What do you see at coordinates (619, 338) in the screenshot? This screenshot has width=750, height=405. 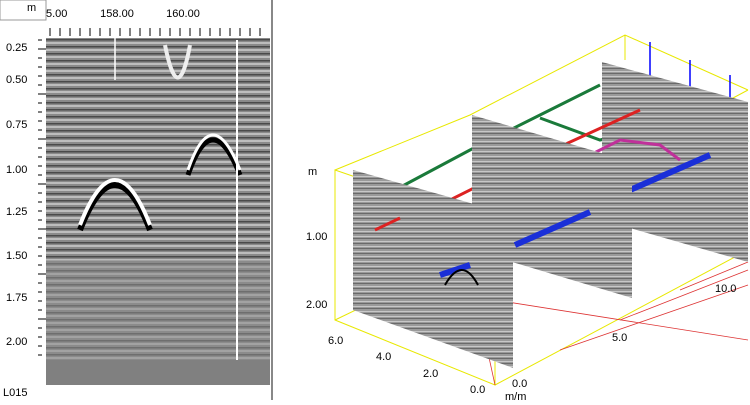 I see `x-label: 5.0` at bounding box center [619, 338].